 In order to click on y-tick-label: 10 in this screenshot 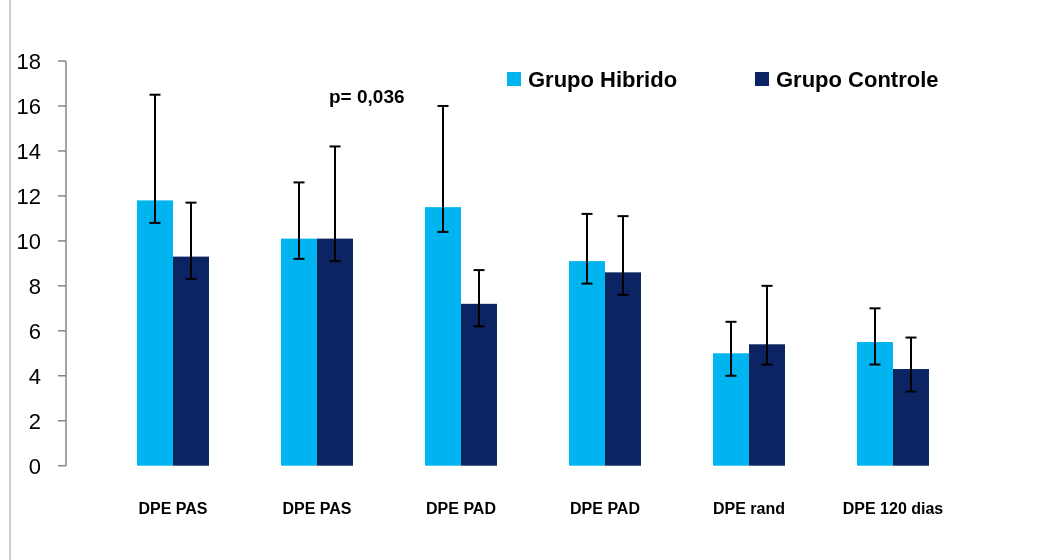, I will do `click(28, 241)`.